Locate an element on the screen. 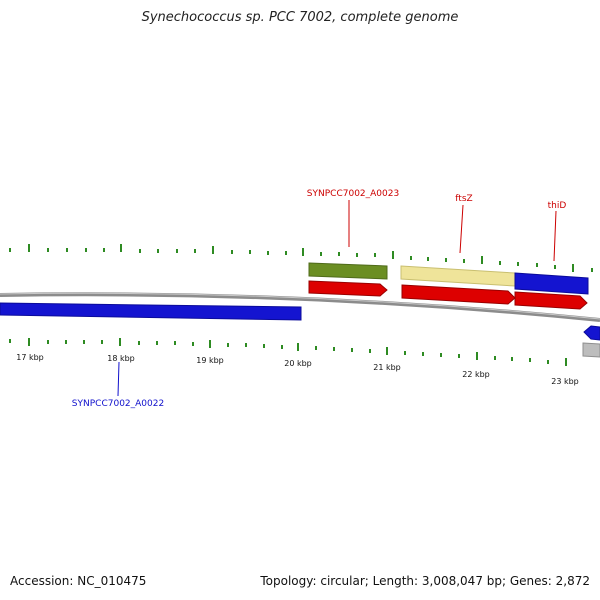  genome-backbone-highlight is located at coordinates (300, 306).